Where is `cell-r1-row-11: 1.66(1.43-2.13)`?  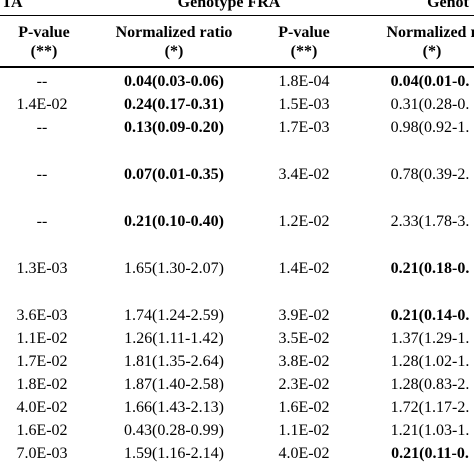 cell-r1-row-11: 1.66(1.43-2.13) is located at coordinates (174, 407).